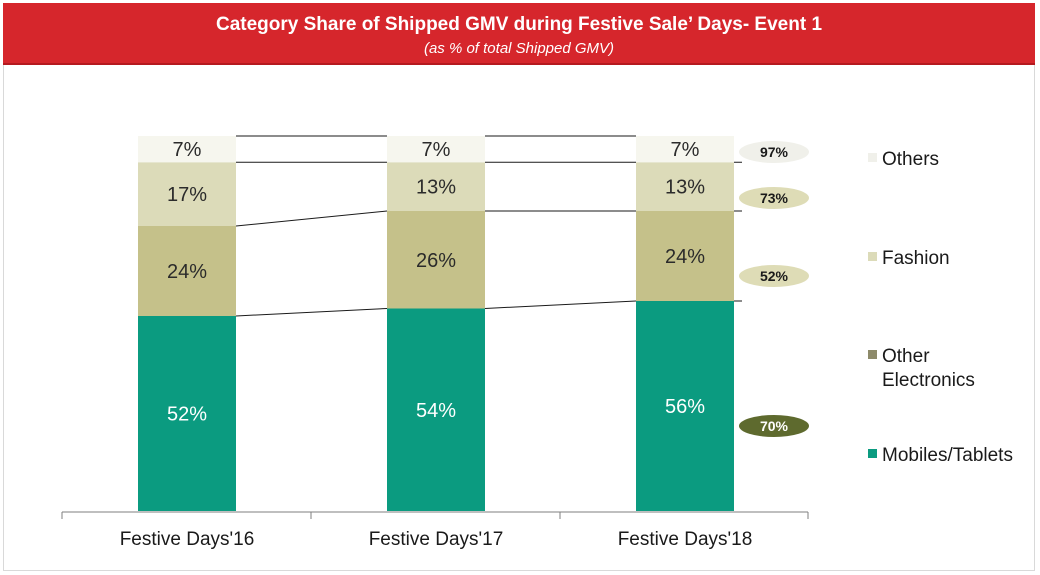  I want to click on growth-label-others: 97%, so click(774, 152).